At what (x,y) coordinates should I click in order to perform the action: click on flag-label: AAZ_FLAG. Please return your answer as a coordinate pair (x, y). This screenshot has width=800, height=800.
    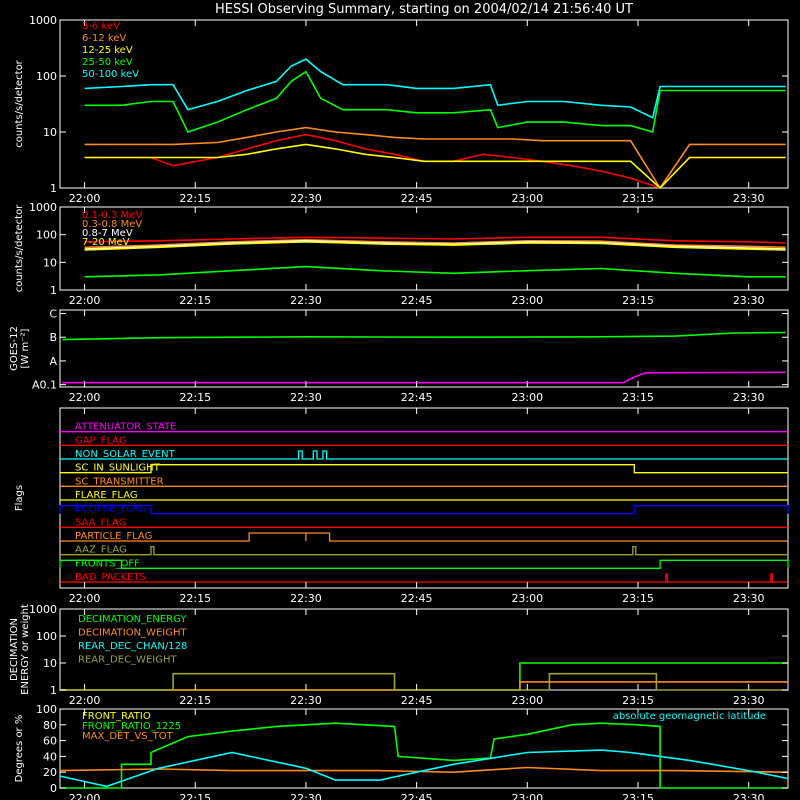
    Looking at the image, I should click on (101, 550).